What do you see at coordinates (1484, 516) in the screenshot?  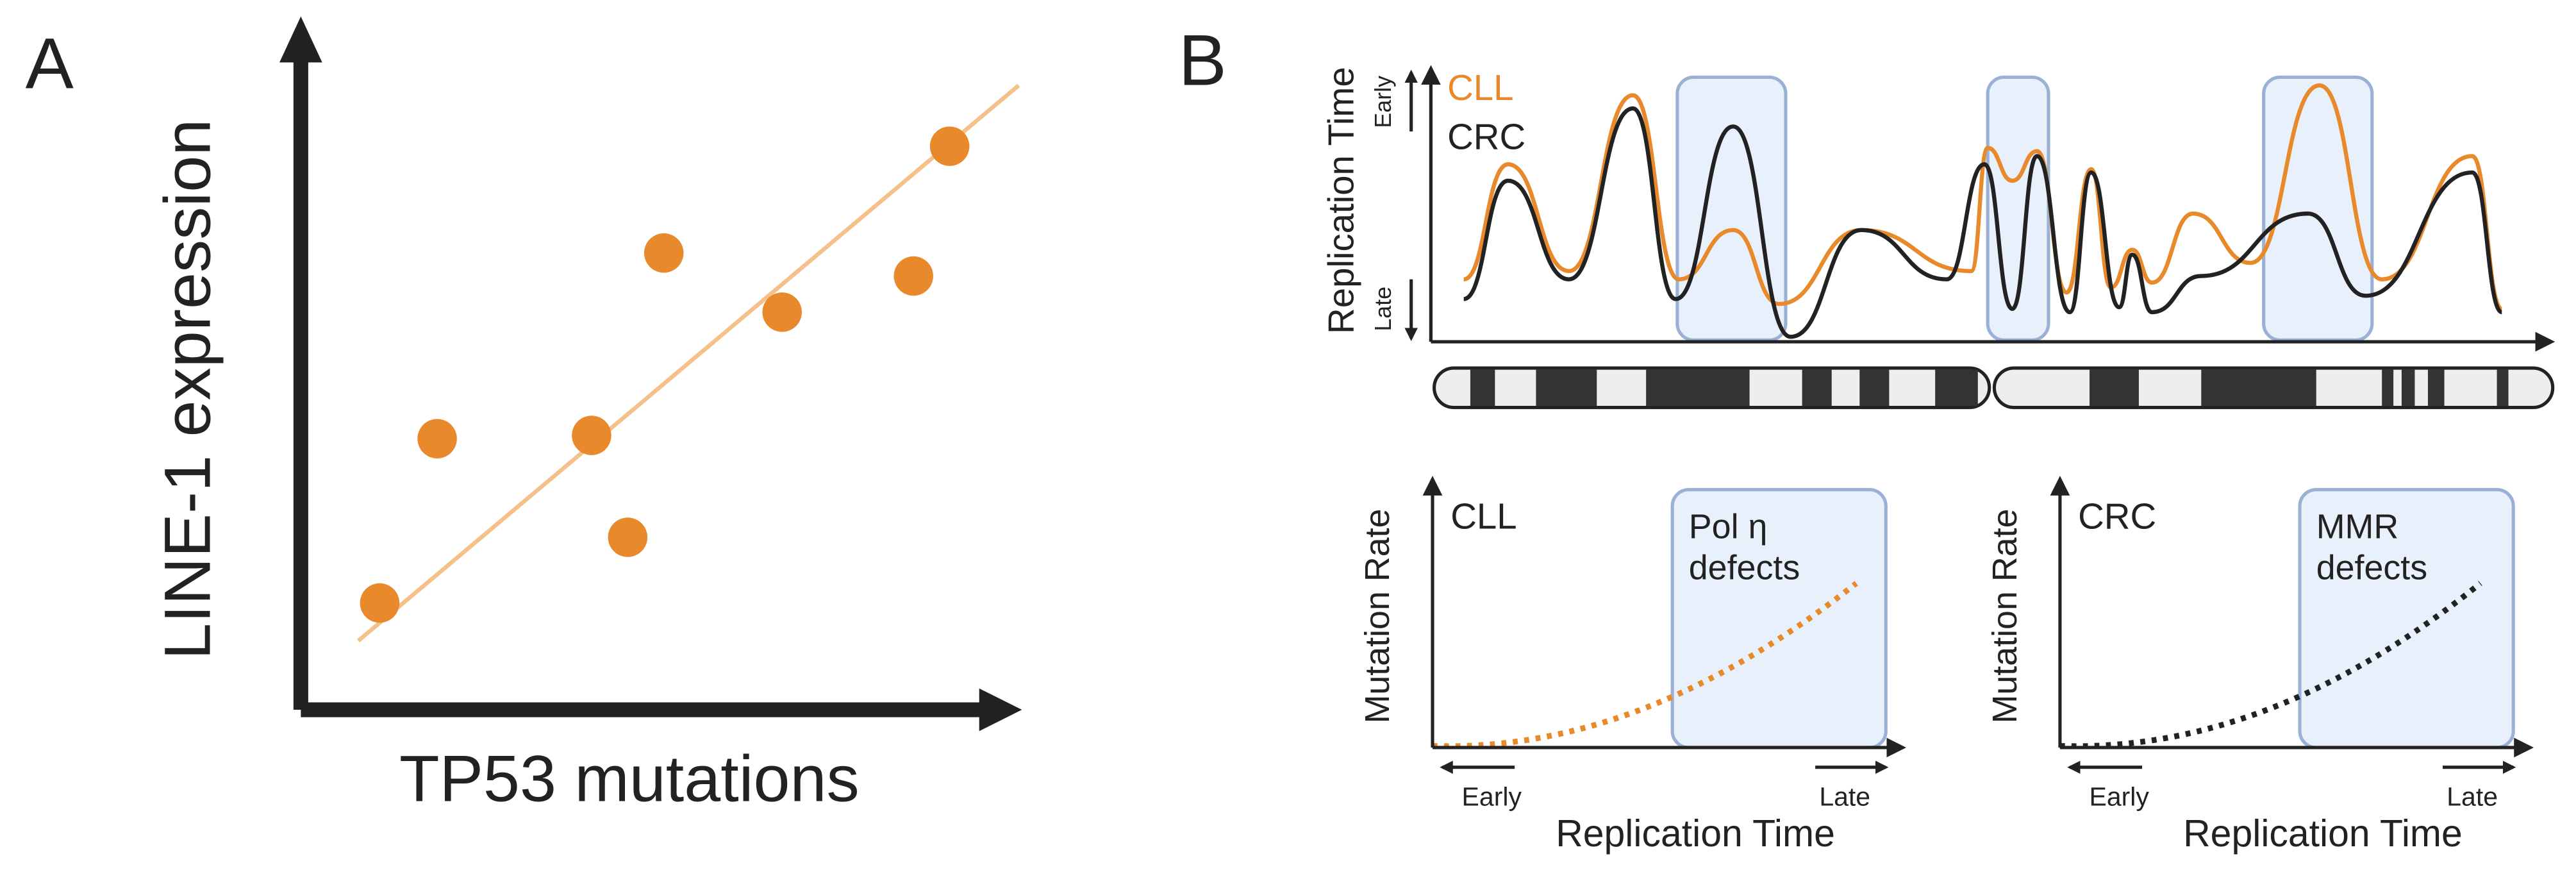 I see `series-name: CLL` at bounding box center [1484, 516].